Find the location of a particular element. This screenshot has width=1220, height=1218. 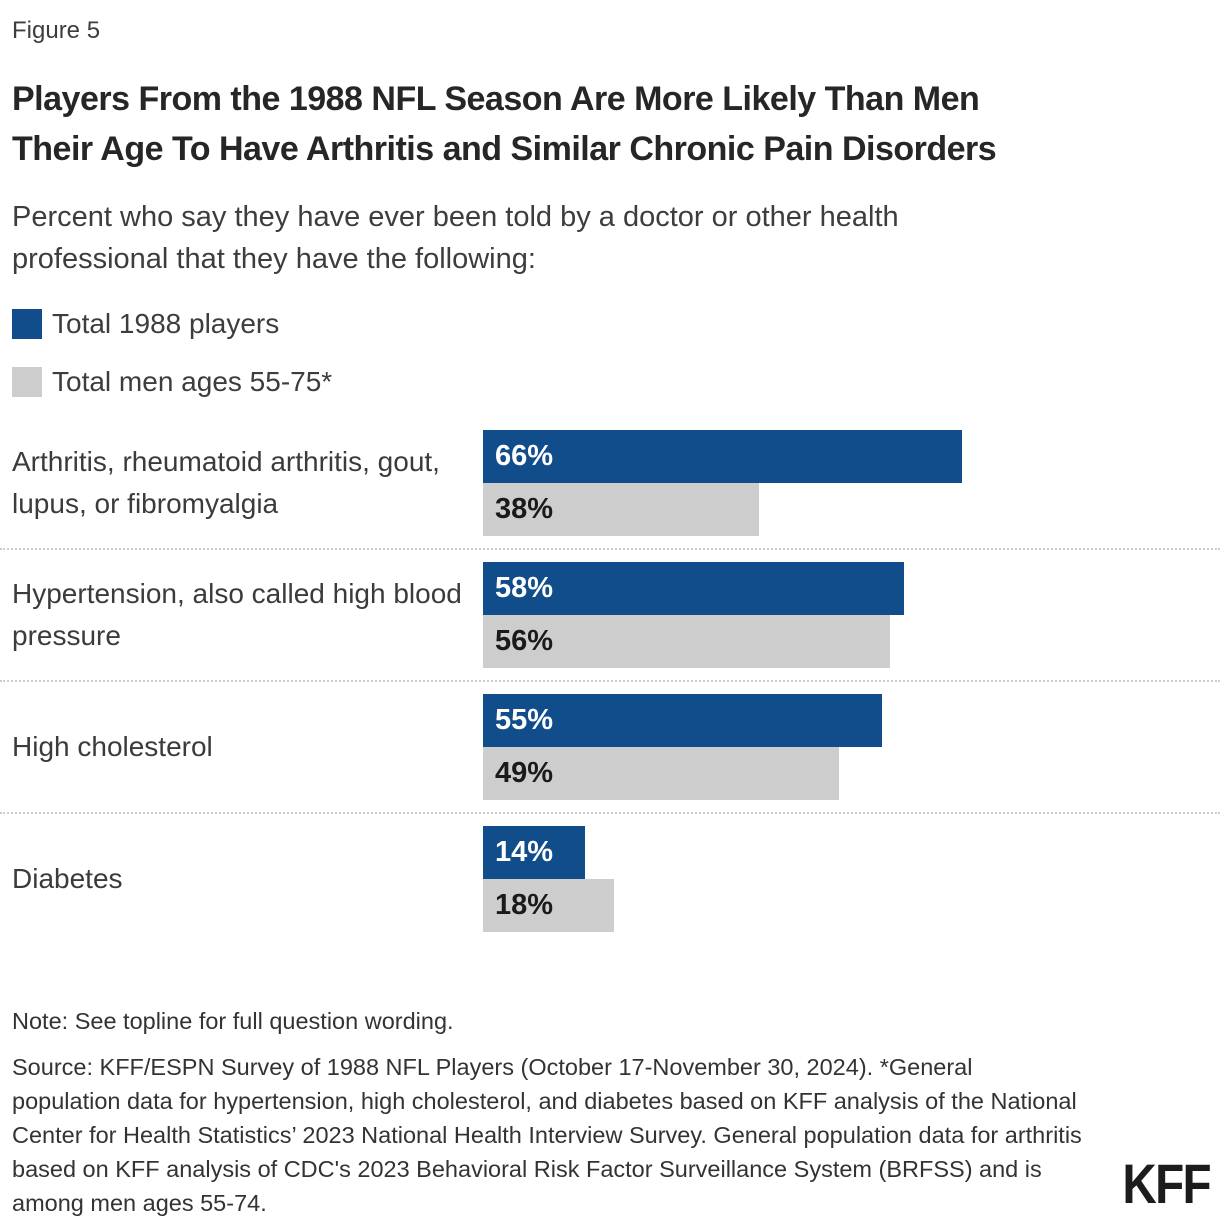

chart-row: Diabetes 14% 18% is located at coordinates (610, 878).